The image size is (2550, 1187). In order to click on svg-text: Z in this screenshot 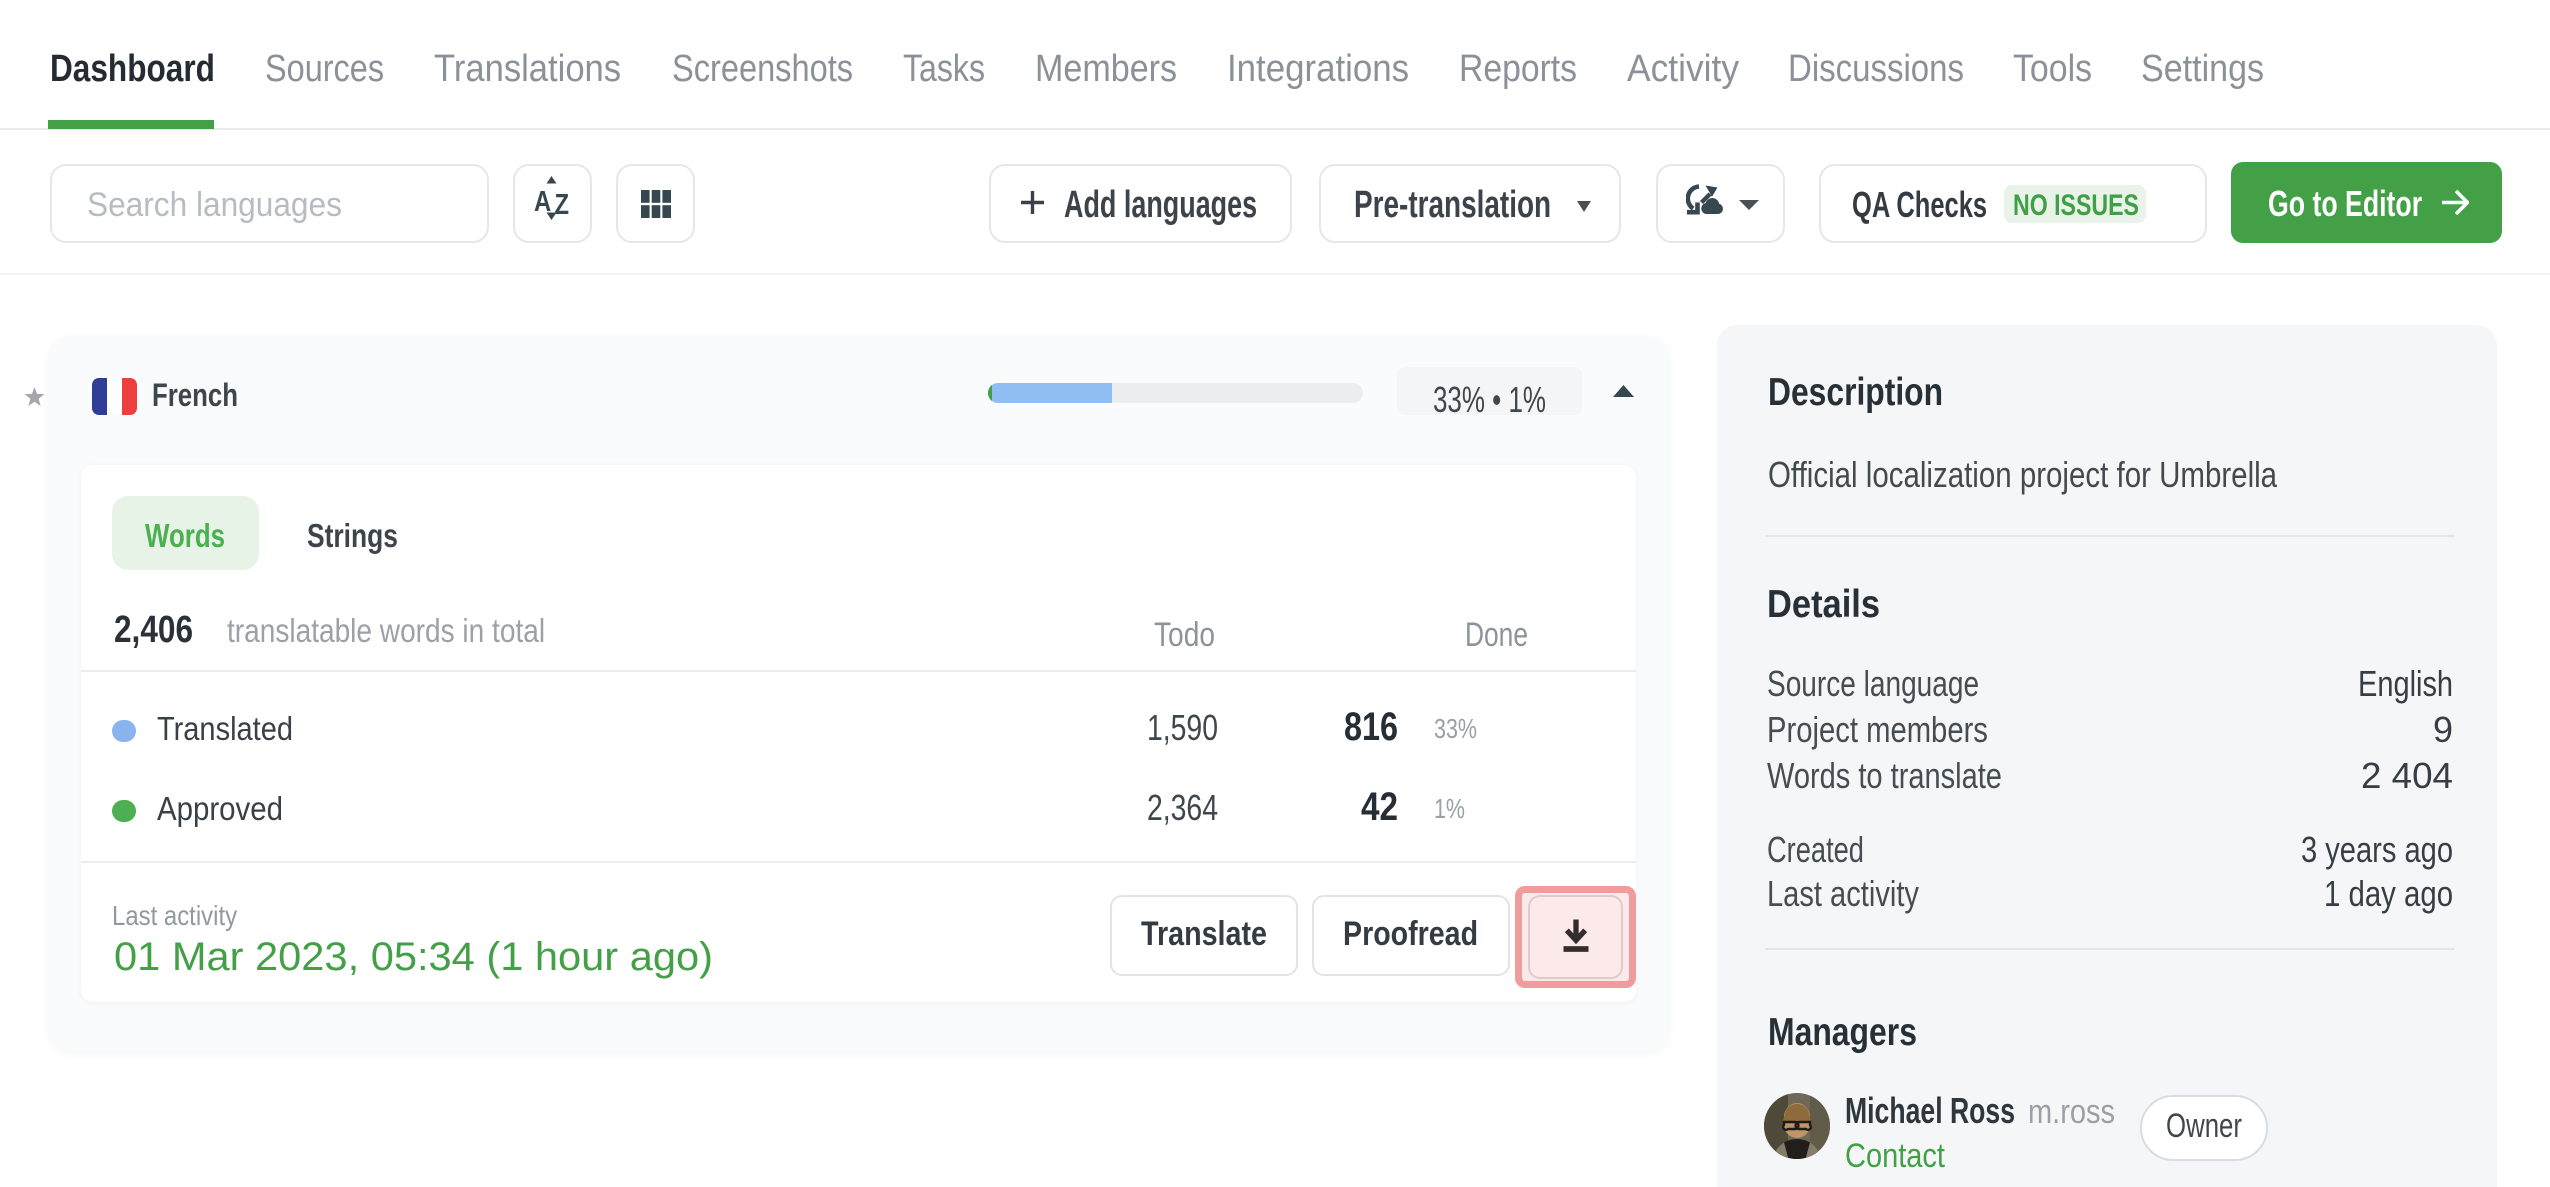, I will do `click(562, 204)`.